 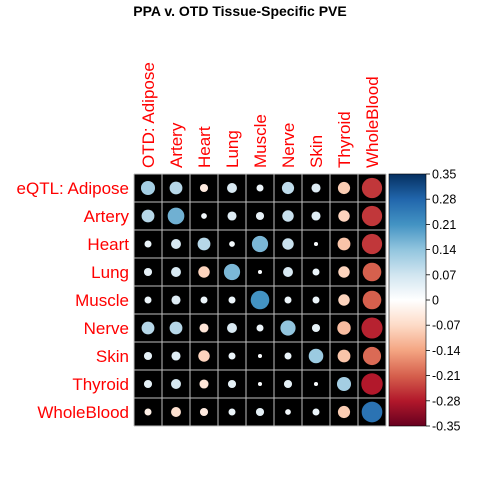 What do you see at coordinates (112, 356) in the screenshot?
I see `row-label: Skin` at bounding box center [112, 356].